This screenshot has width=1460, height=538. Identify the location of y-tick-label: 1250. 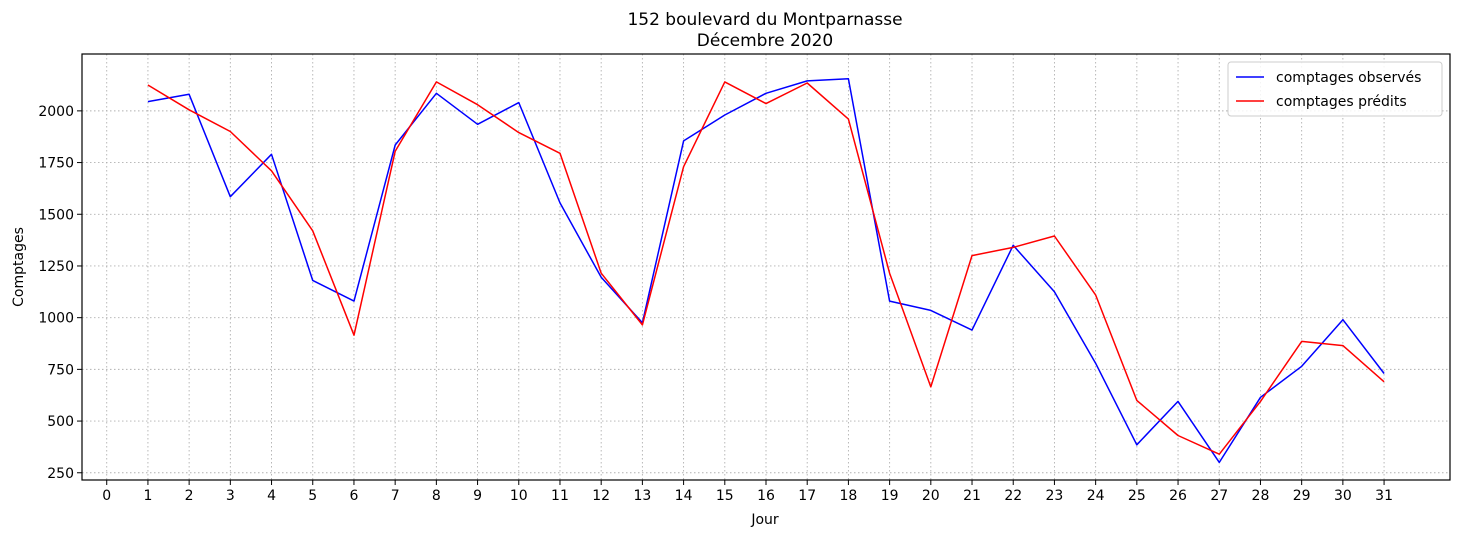
(56, 267).